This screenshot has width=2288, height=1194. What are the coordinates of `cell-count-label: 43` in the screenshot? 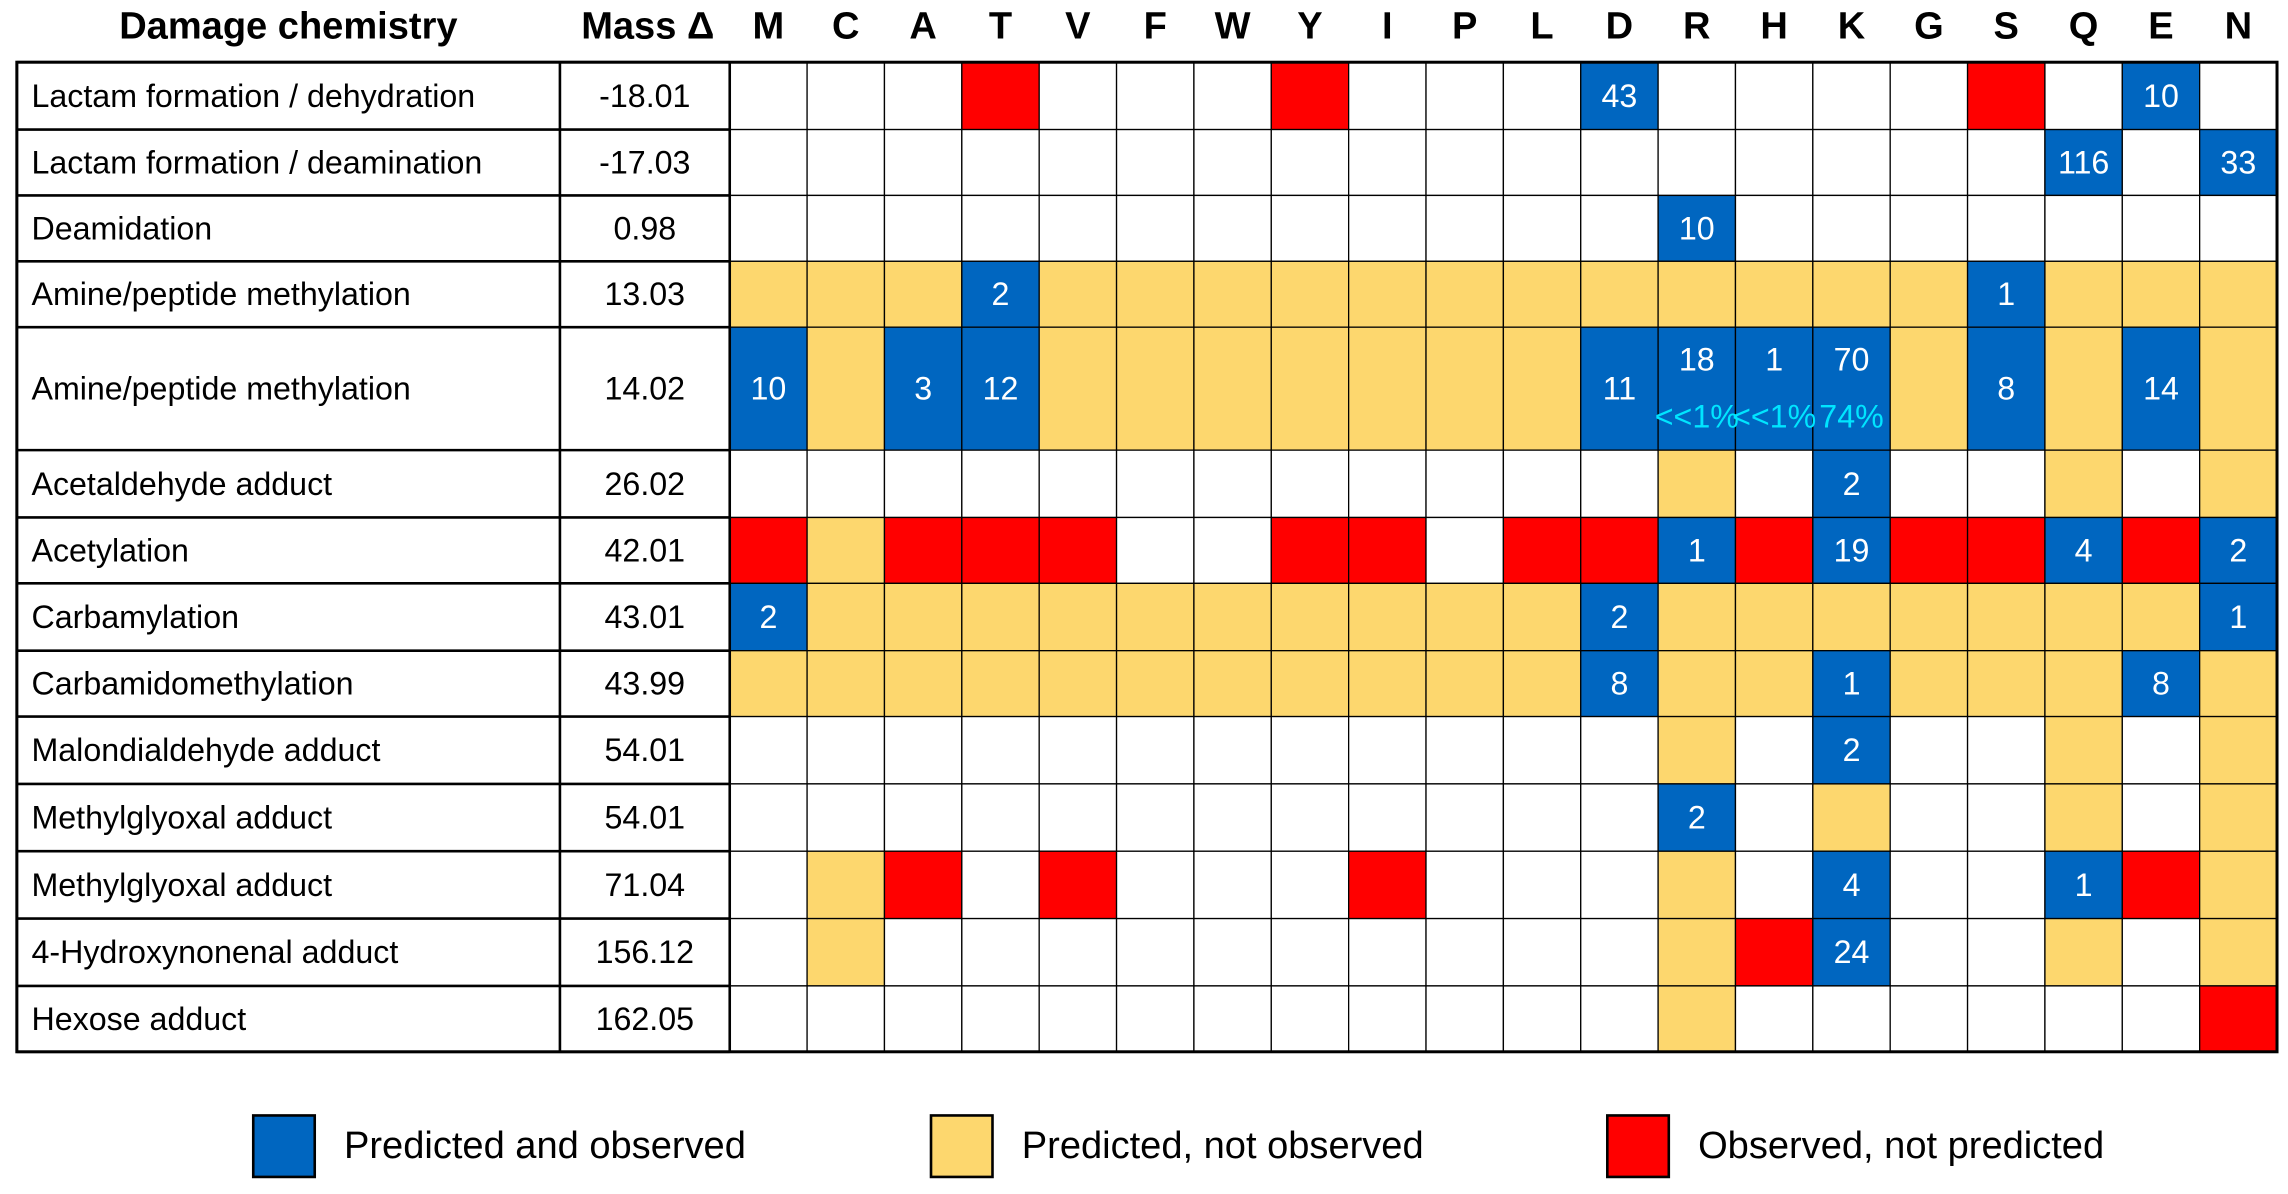 It's located at (1620, 96).